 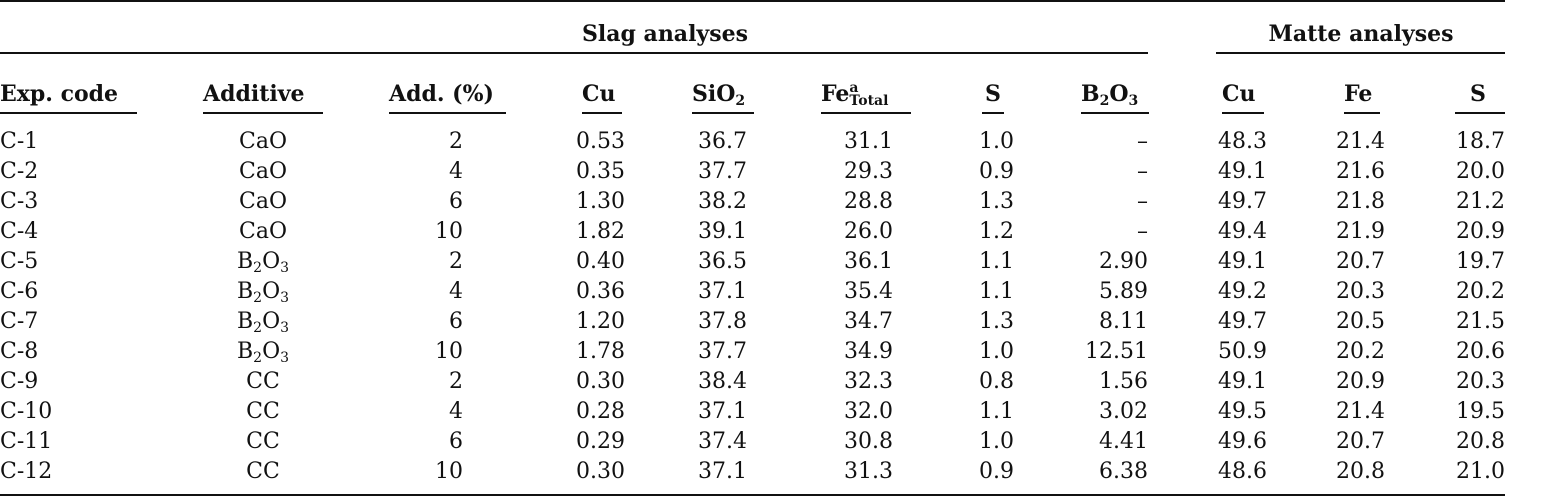 I want to click on table-cell: 0.35, so click(x=600, y=171).